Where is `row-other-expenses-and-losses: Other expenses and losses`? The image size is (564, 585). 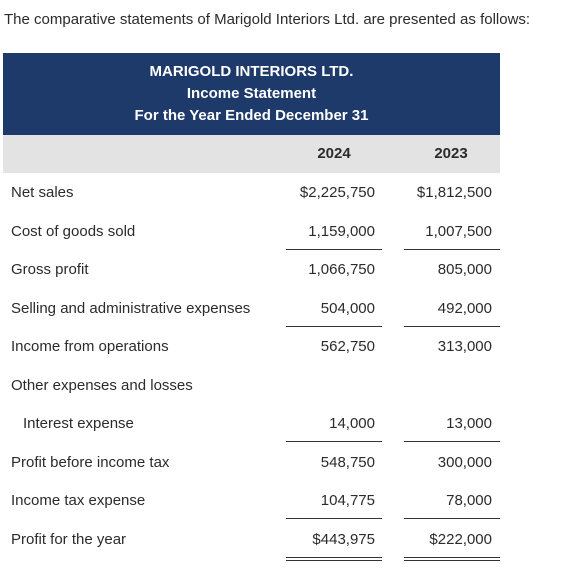
row-other-expenses-and-losses: Other expenses and losses is located at coordinates (251, 385).